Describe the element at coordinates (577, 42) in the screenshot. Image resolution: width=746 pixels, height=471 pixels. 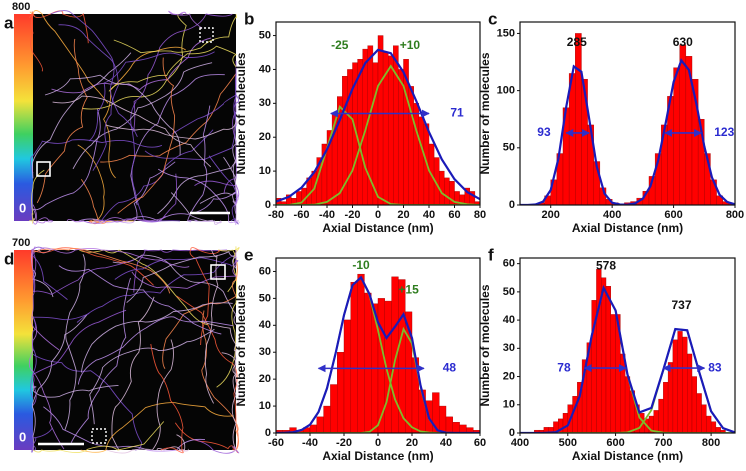
I see `annotation: 285` at that location.